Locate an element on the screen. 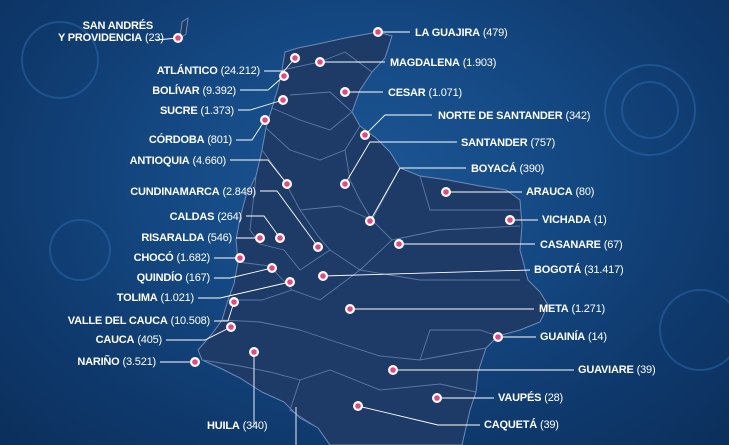  marker-arauca is located at coordinates (446, 192).